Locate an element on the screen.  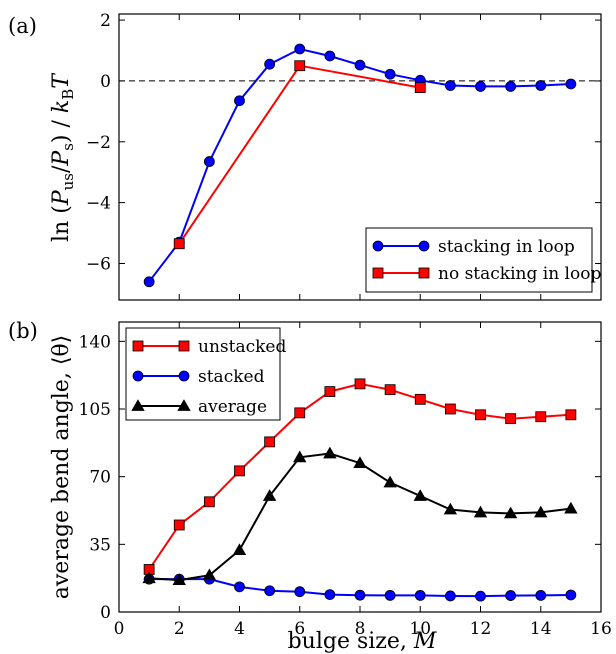
panel-a-ytick-label: 2 is located at coordinates (105, 21).